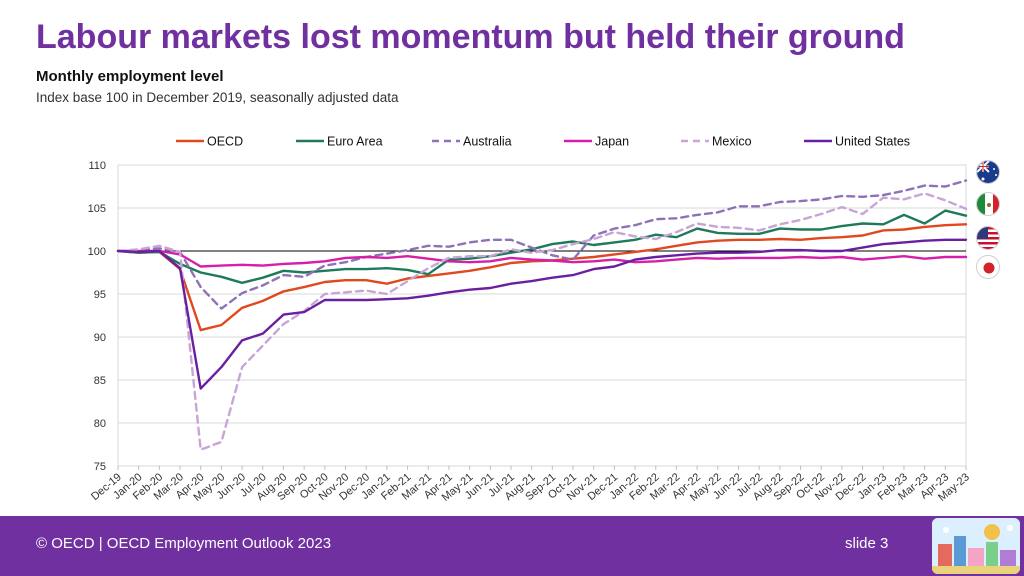 This screenshot has width=1024, height=576. Describe the element at coordinates (988, 172) in the screenshot. I see `australia-flag-icon` at that location.